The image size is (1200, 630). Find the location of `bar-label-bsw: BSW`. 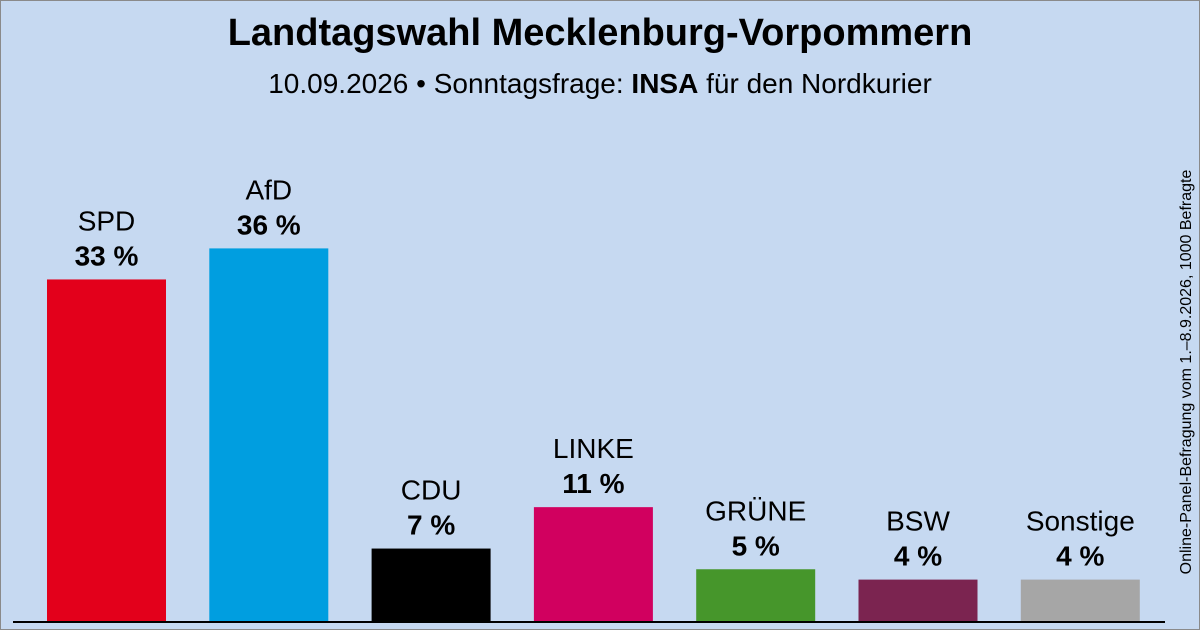

bar-label-bsw: BSW is located at coordinates (918, 521).